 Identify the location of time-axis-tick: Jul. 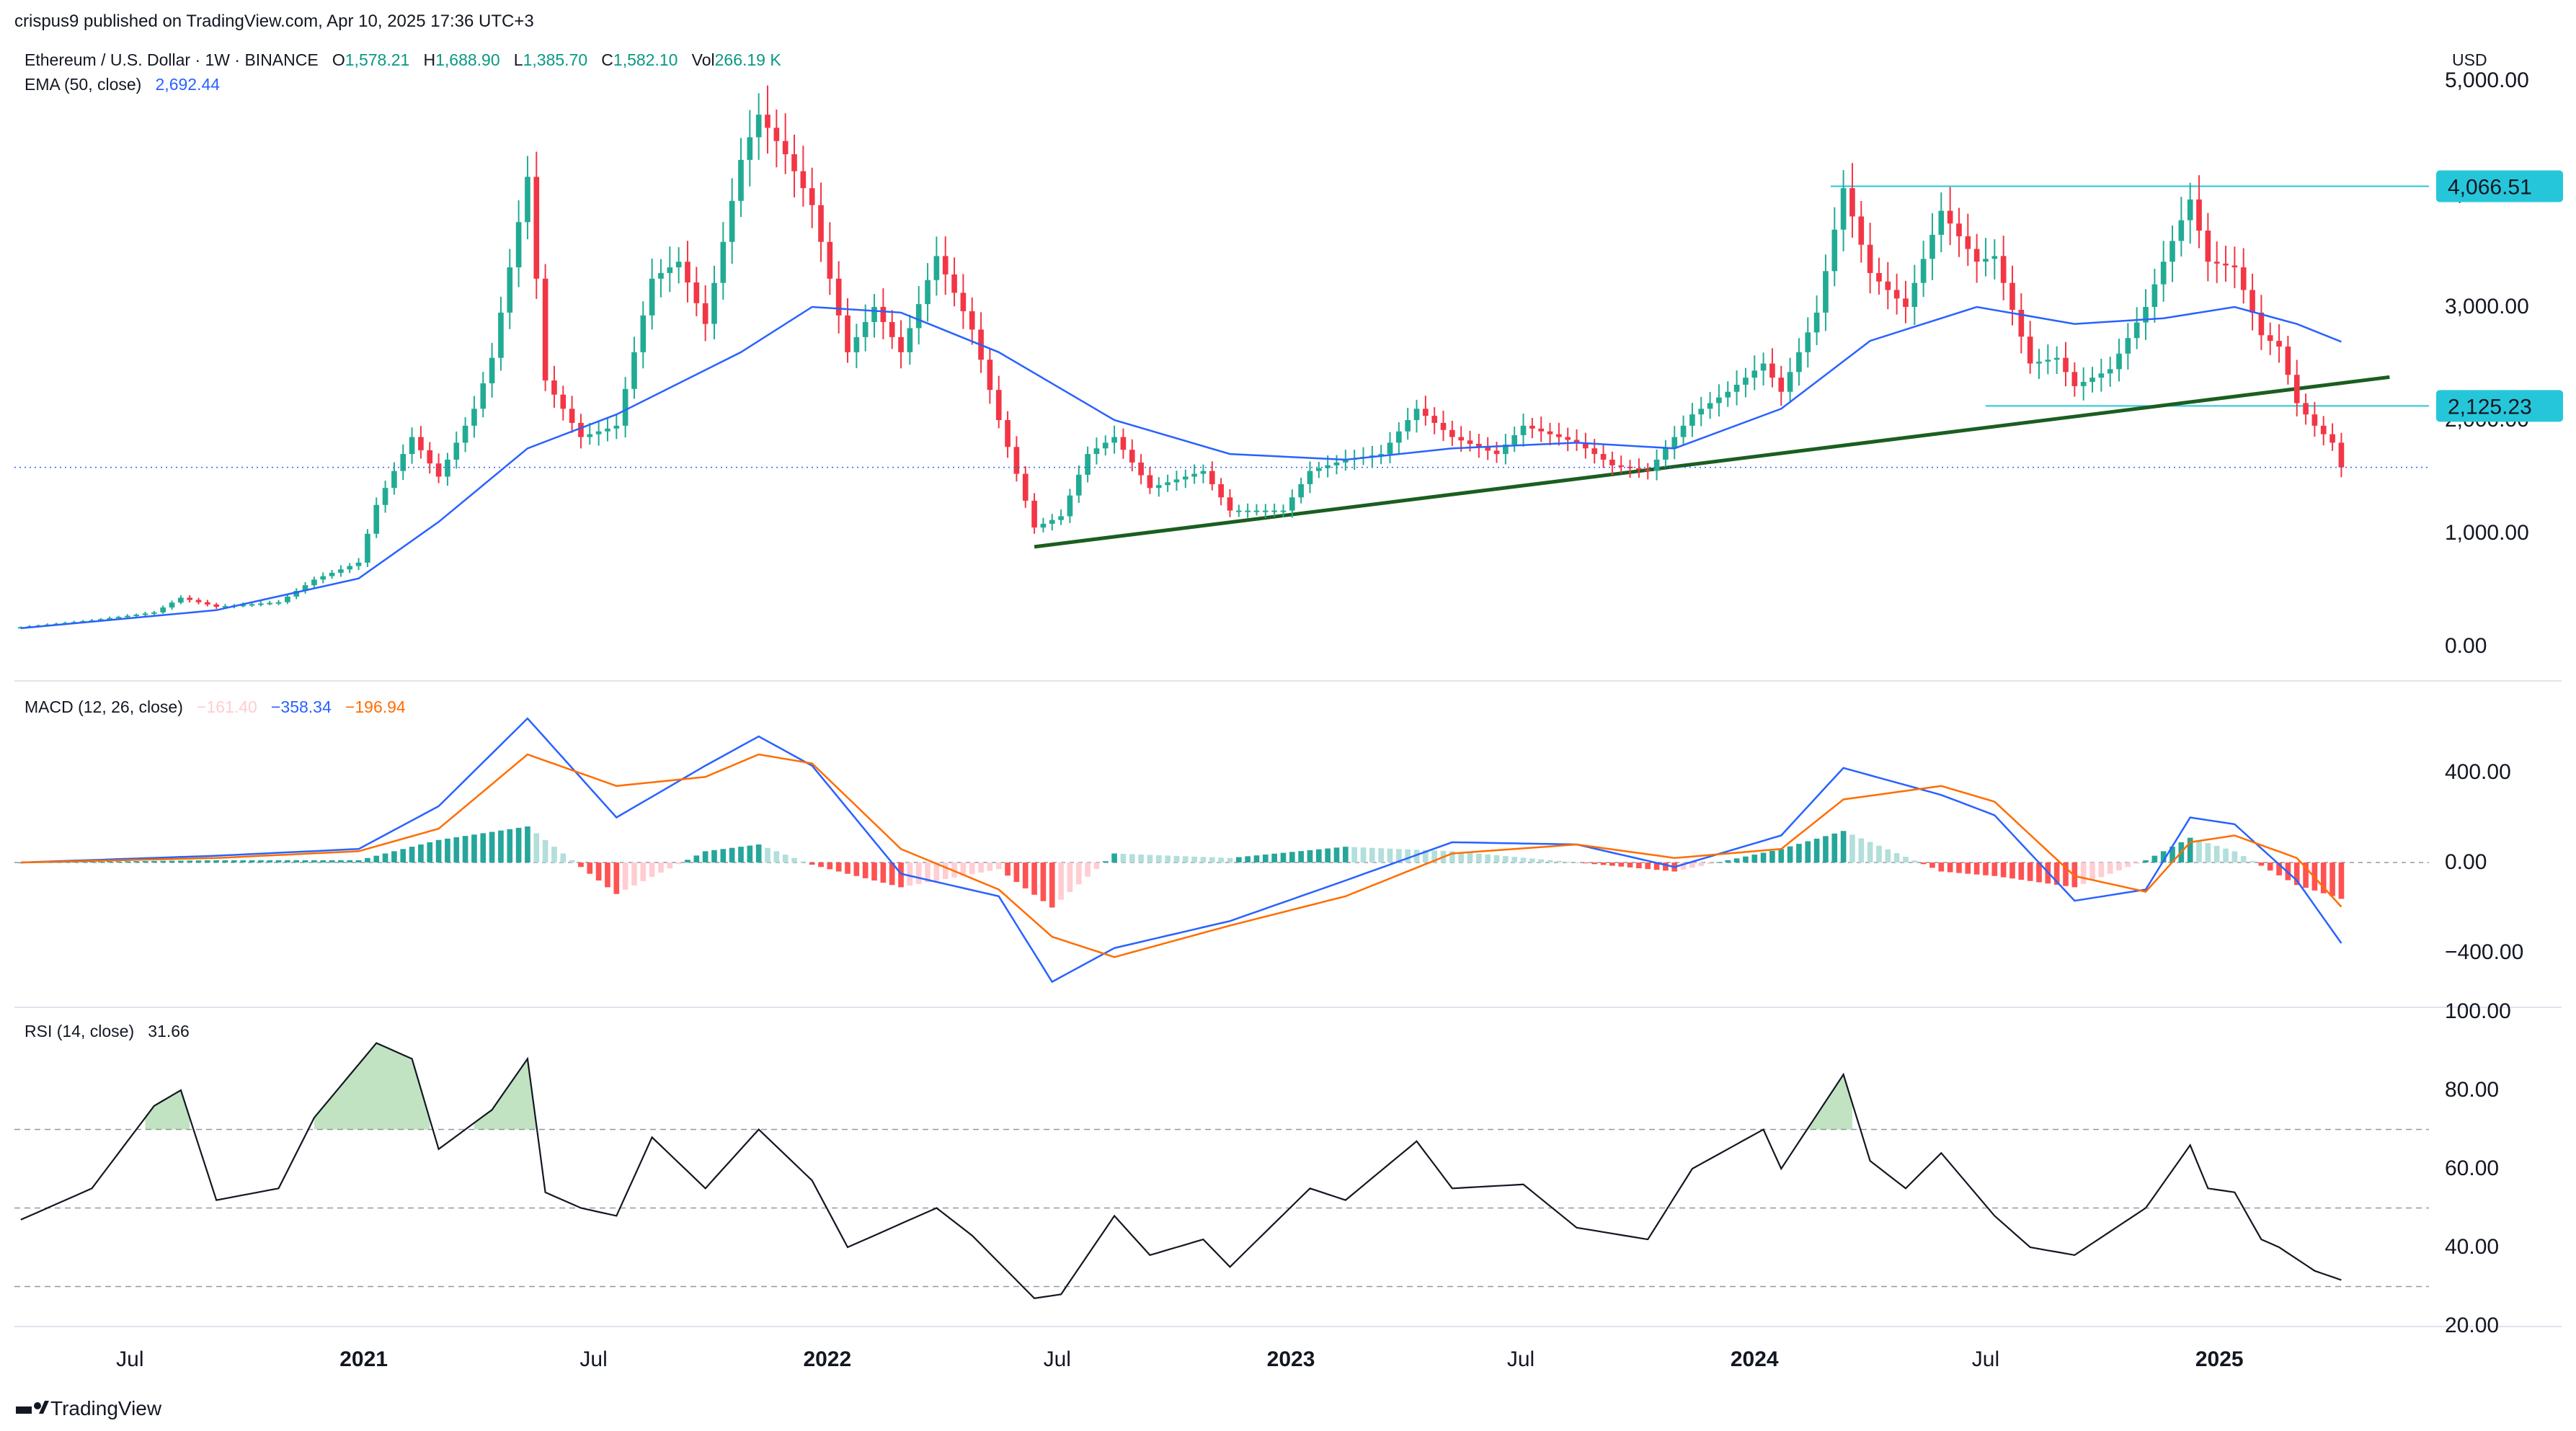
(593, 1359).